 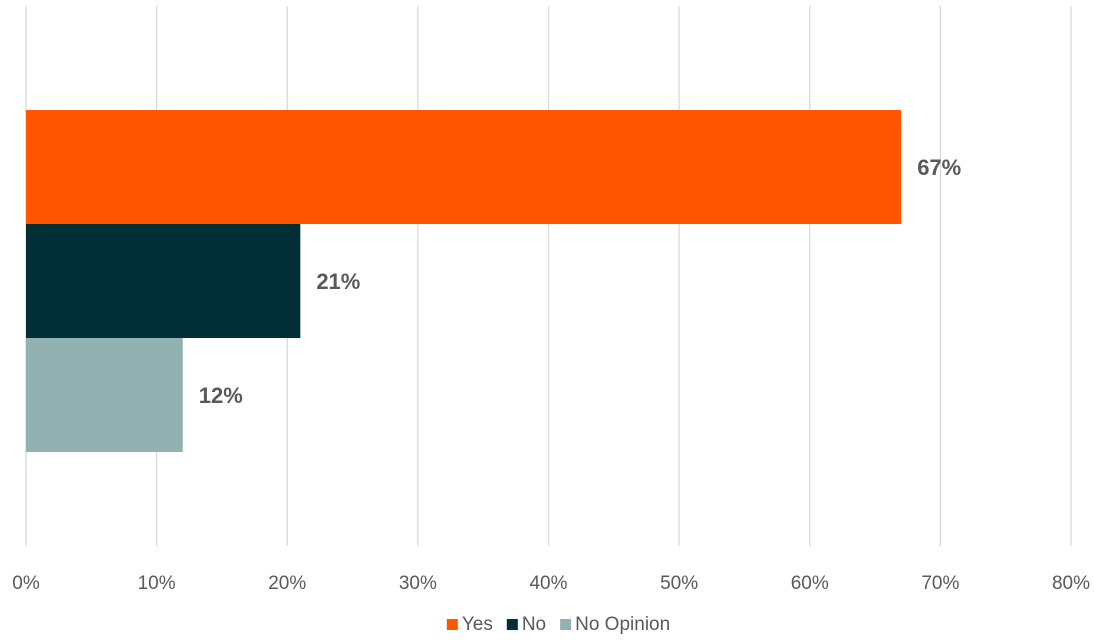 What do you see at coordinates (548, 583) in the screenshot?
I see `x-tick-label: 40%` at bounding box center [548, 583].